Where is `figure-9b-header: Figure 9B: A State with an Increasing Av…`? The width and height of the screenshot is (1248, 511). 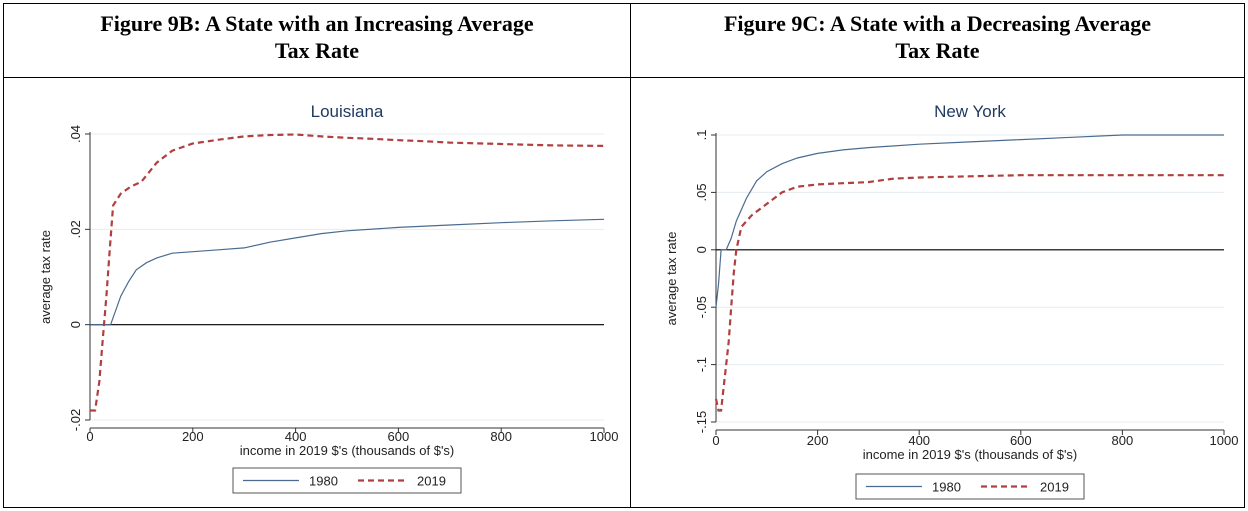 figure-9b-header: Figure 9B: A State with an Increasing Av… is located at coordinates (317, 41).